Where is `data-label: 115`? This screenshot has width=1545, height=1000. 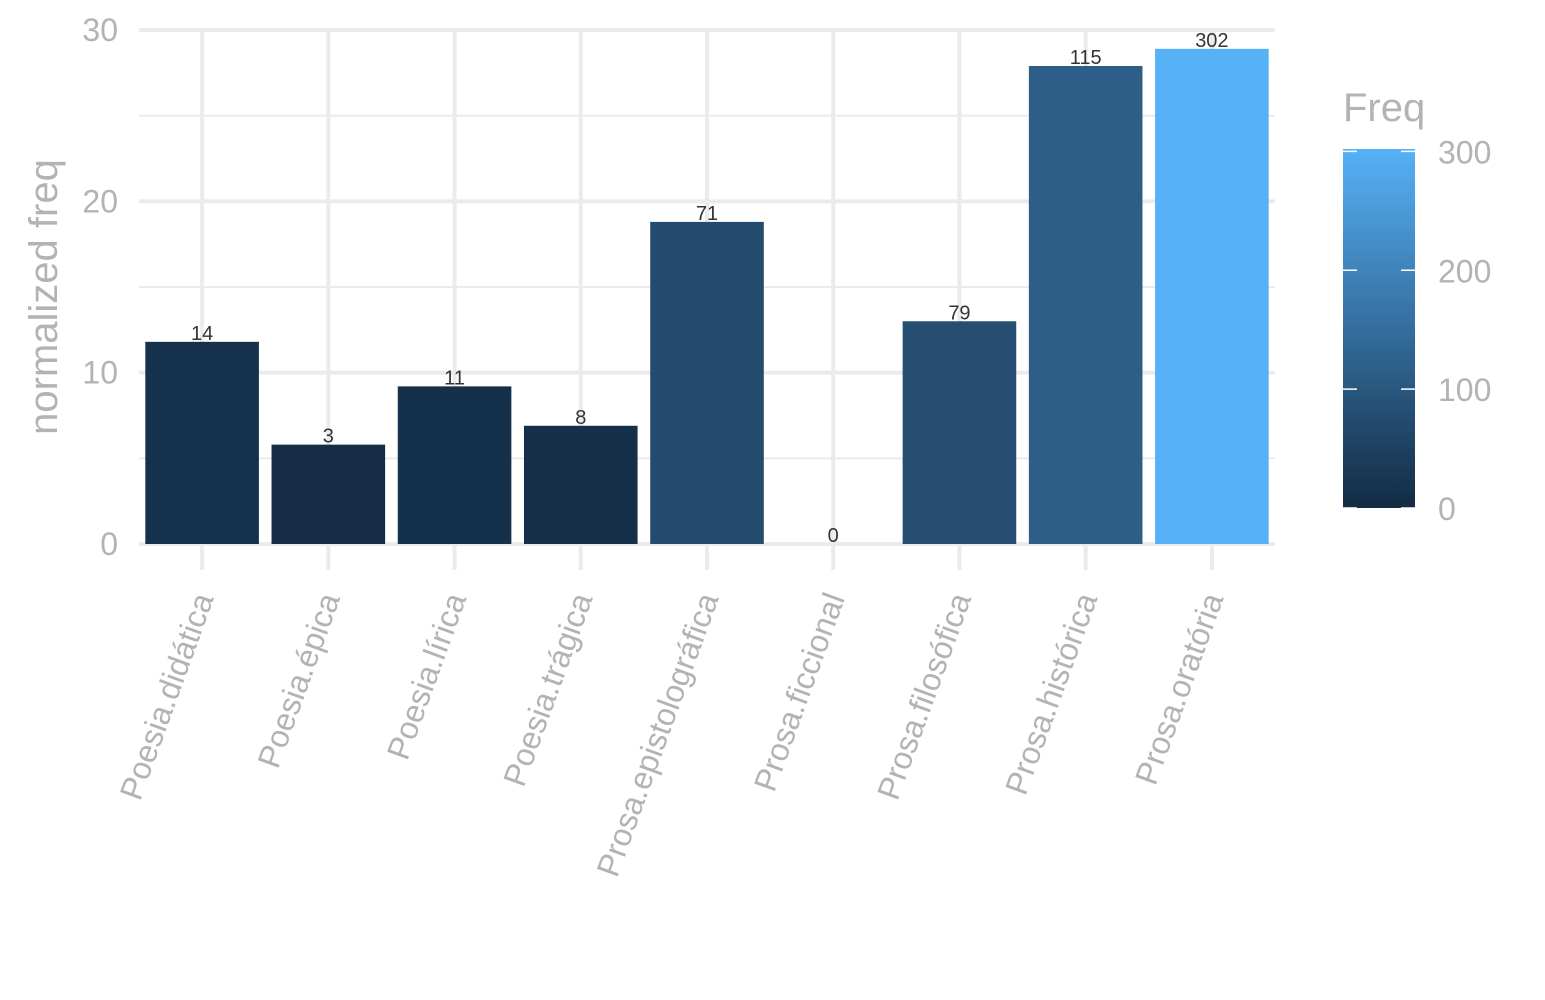 data-label: 115 is located at coordinates (1086, 58).